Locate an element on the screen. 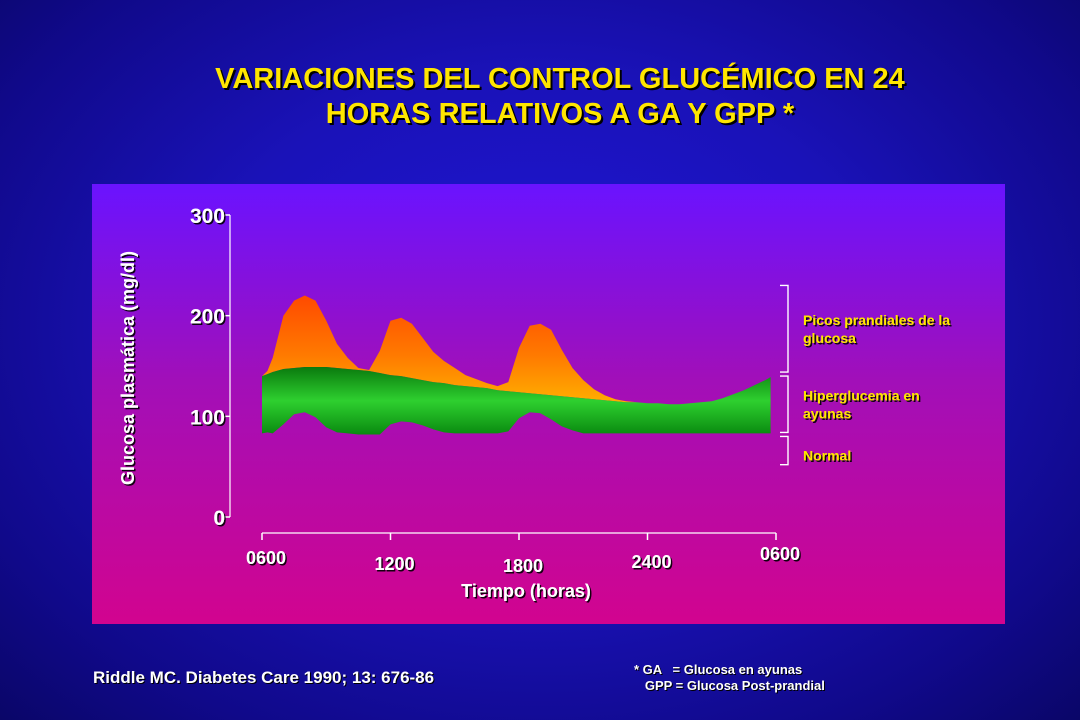 The height and width of the screenshot is (720, 1080). x-tick-label: 1800 is located at coordinates (523, 566).